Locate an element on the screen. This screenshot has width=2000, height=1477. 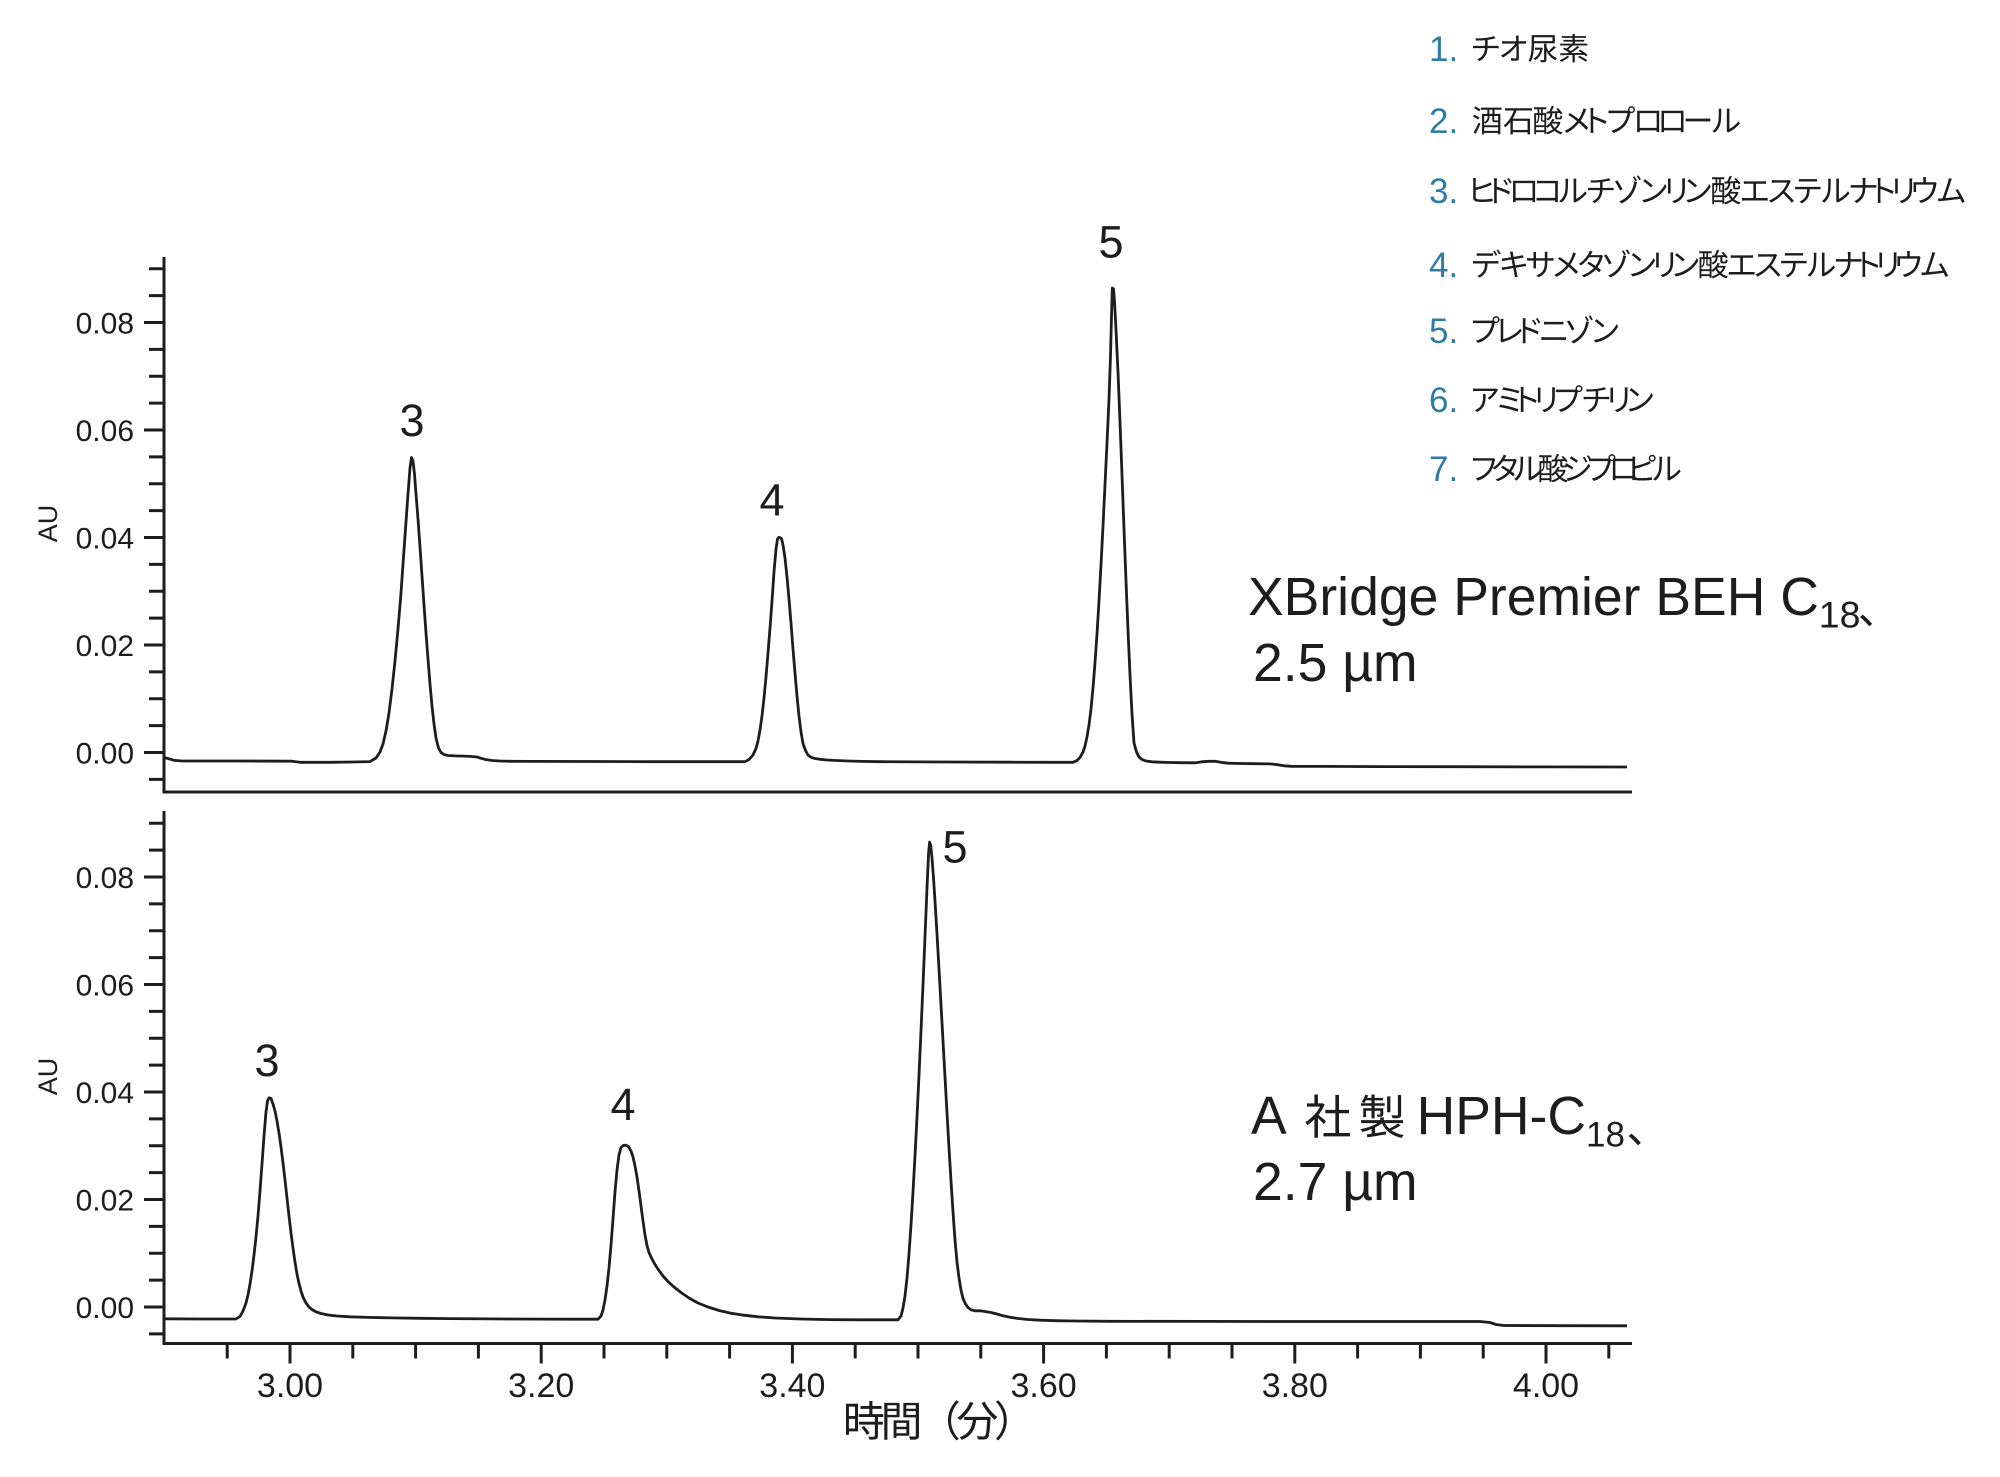
svg-text: 2.5 µm is located at coordinates (1335, 663).